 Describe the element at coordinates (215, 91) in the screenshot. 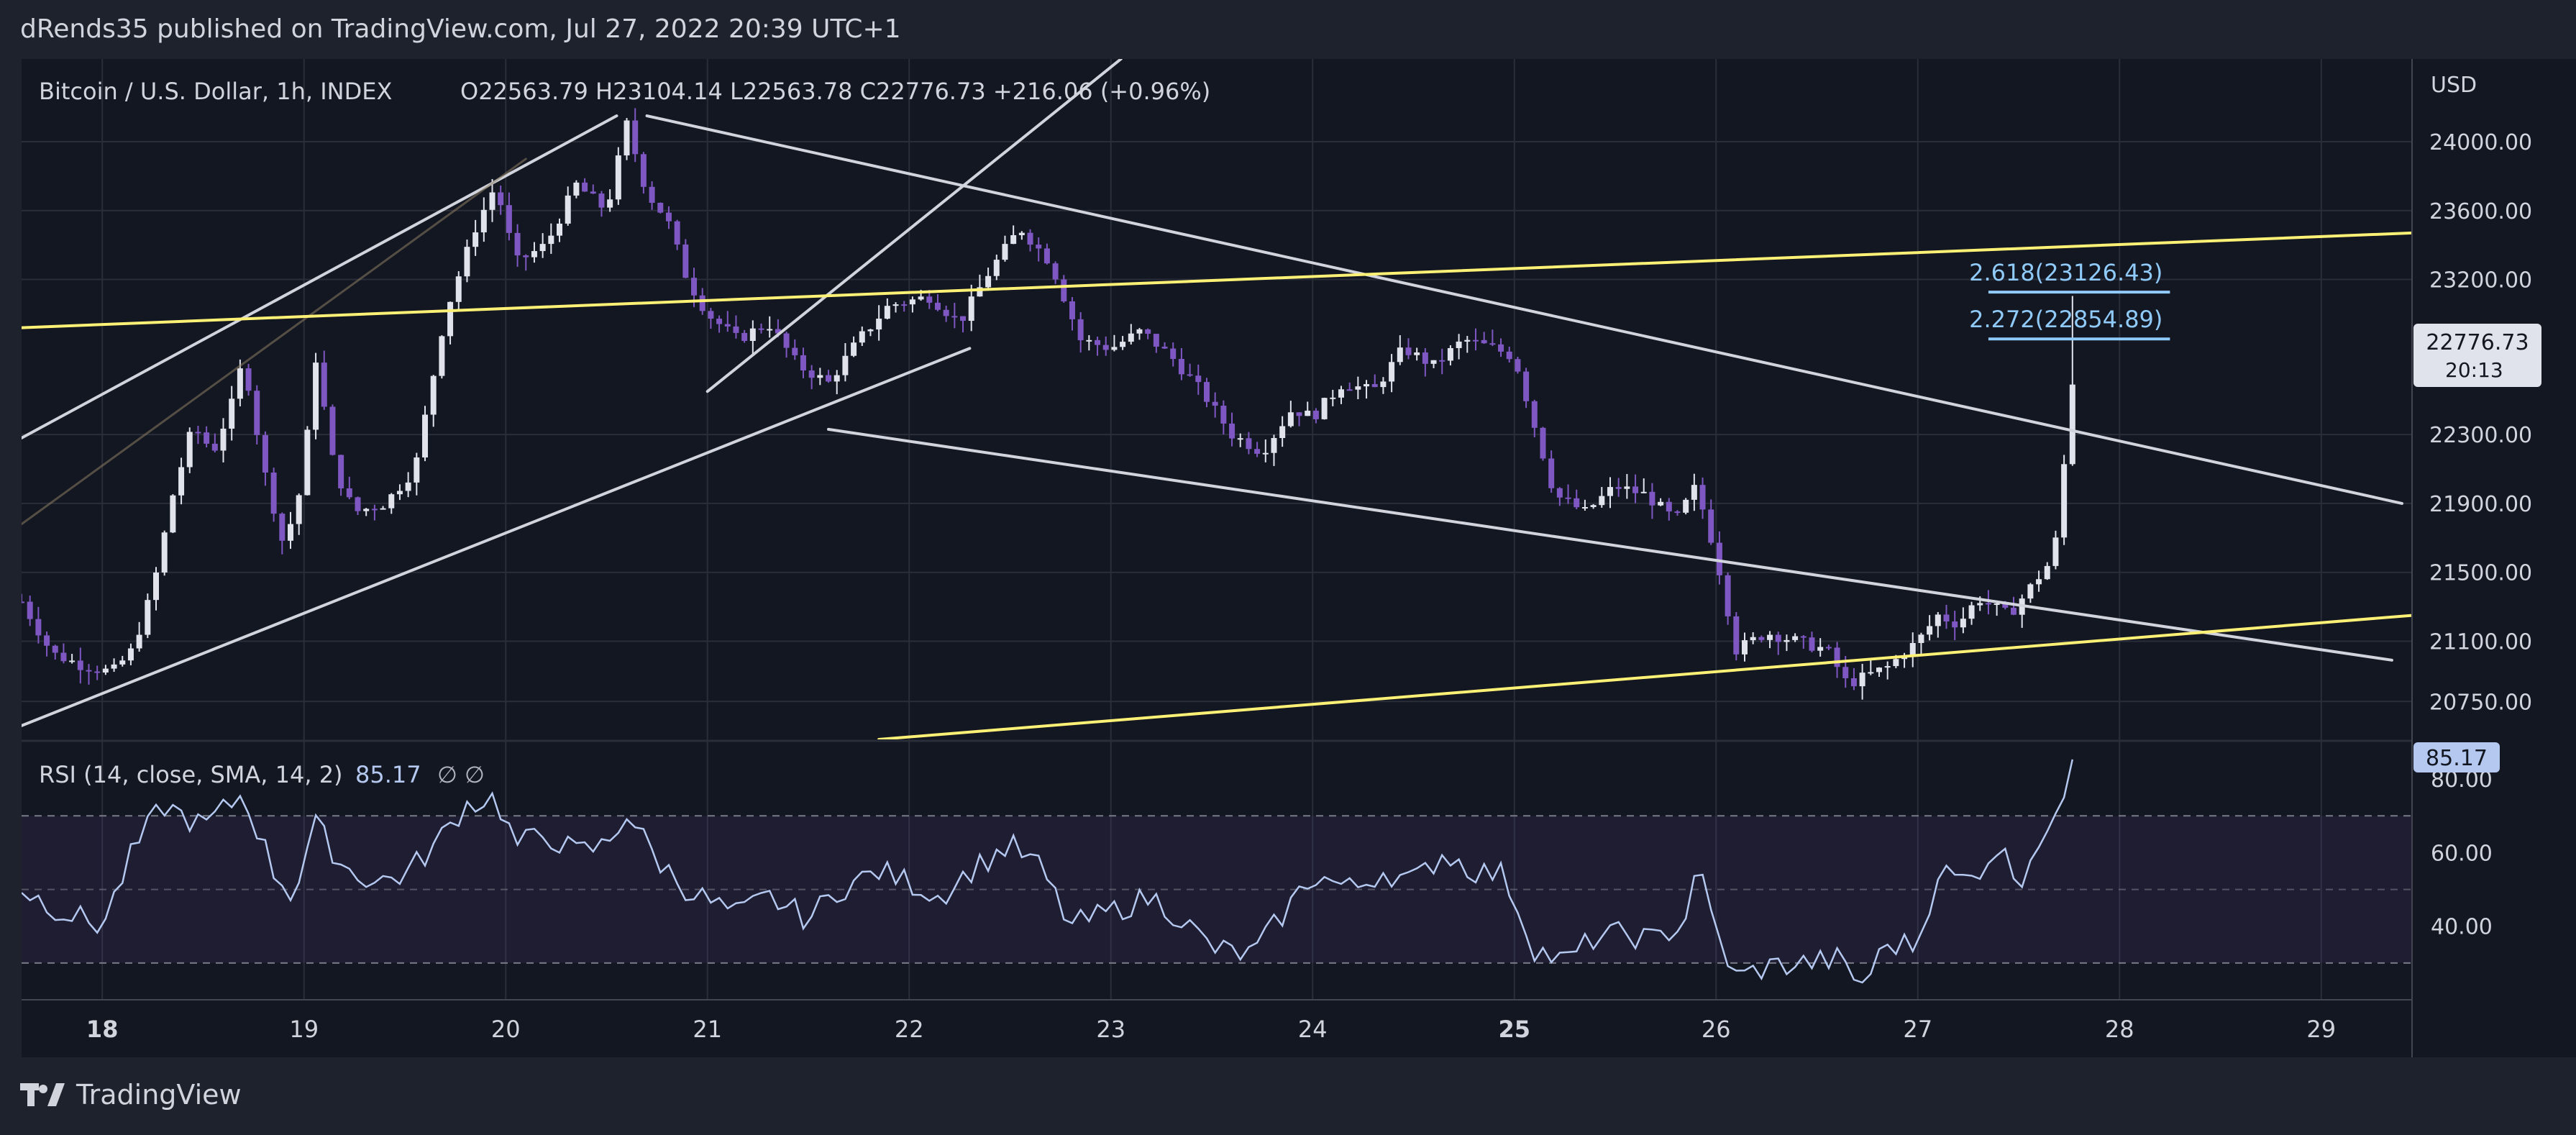

I see `symbol-legend: Bitcoin / U.S. Dollar, 1h, INDEX` at that location.